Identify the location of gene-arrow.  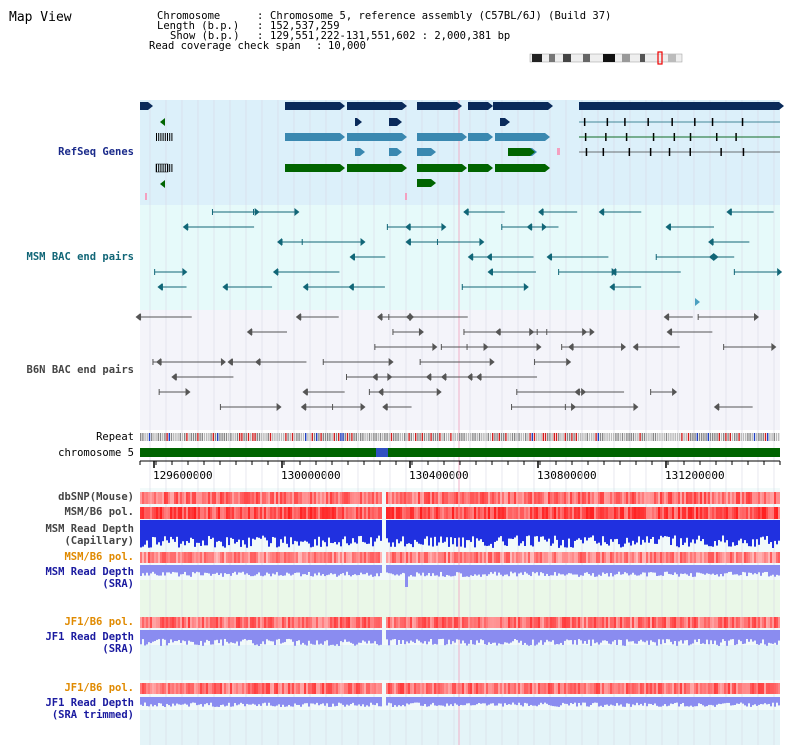
(459, 106).